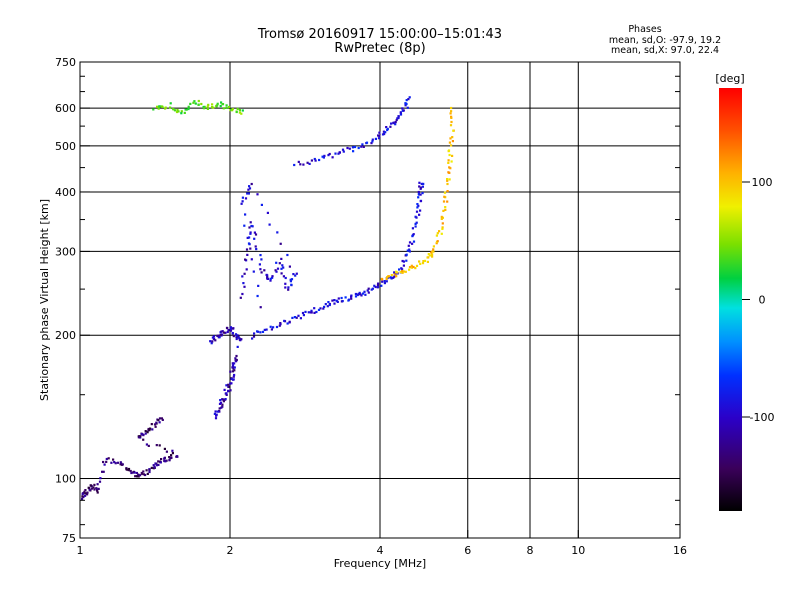 The image size is (800, 600). What do you see at coordinates (69, 538) in the screenshot?
I see `y-tick-label: 75` at bounding box center [69, 538].